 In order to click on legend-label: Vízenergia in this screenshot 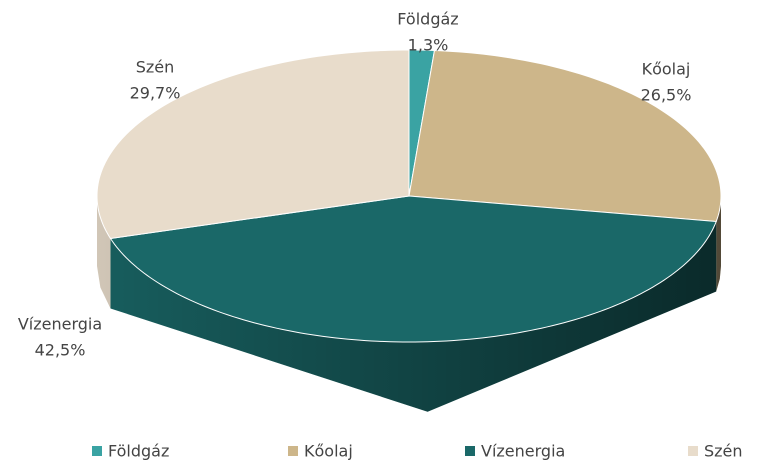, I will do `click(523, 451)`.